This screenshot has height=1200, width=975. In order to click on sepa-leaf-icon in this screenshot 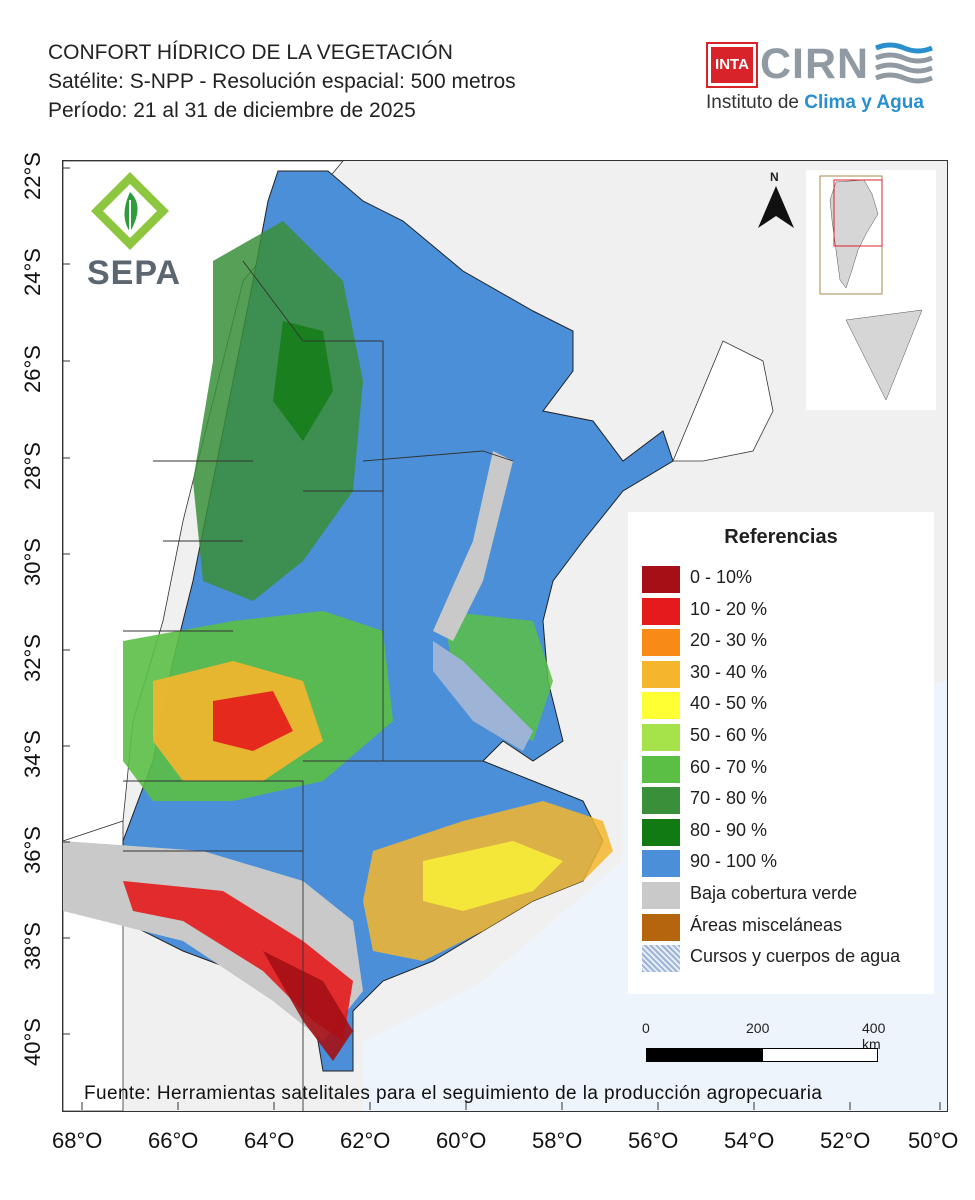, I will do `click(130, 211)`.